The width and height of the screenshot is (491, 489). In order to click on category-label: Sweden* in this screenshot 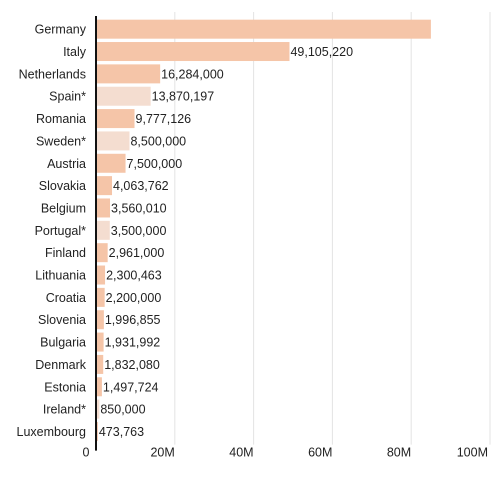, I will do `click(61, 141)`.